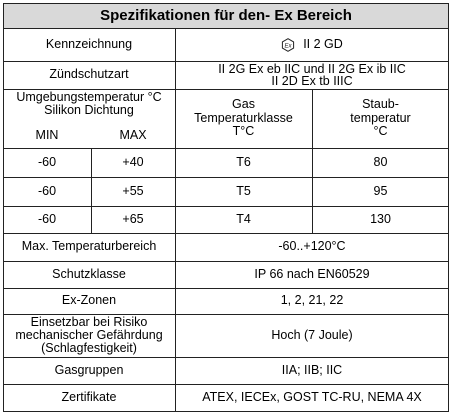 The width and height of the screenshot is (452, 415). I want to click on temp-row-1-min: -60, so click(47, 161).